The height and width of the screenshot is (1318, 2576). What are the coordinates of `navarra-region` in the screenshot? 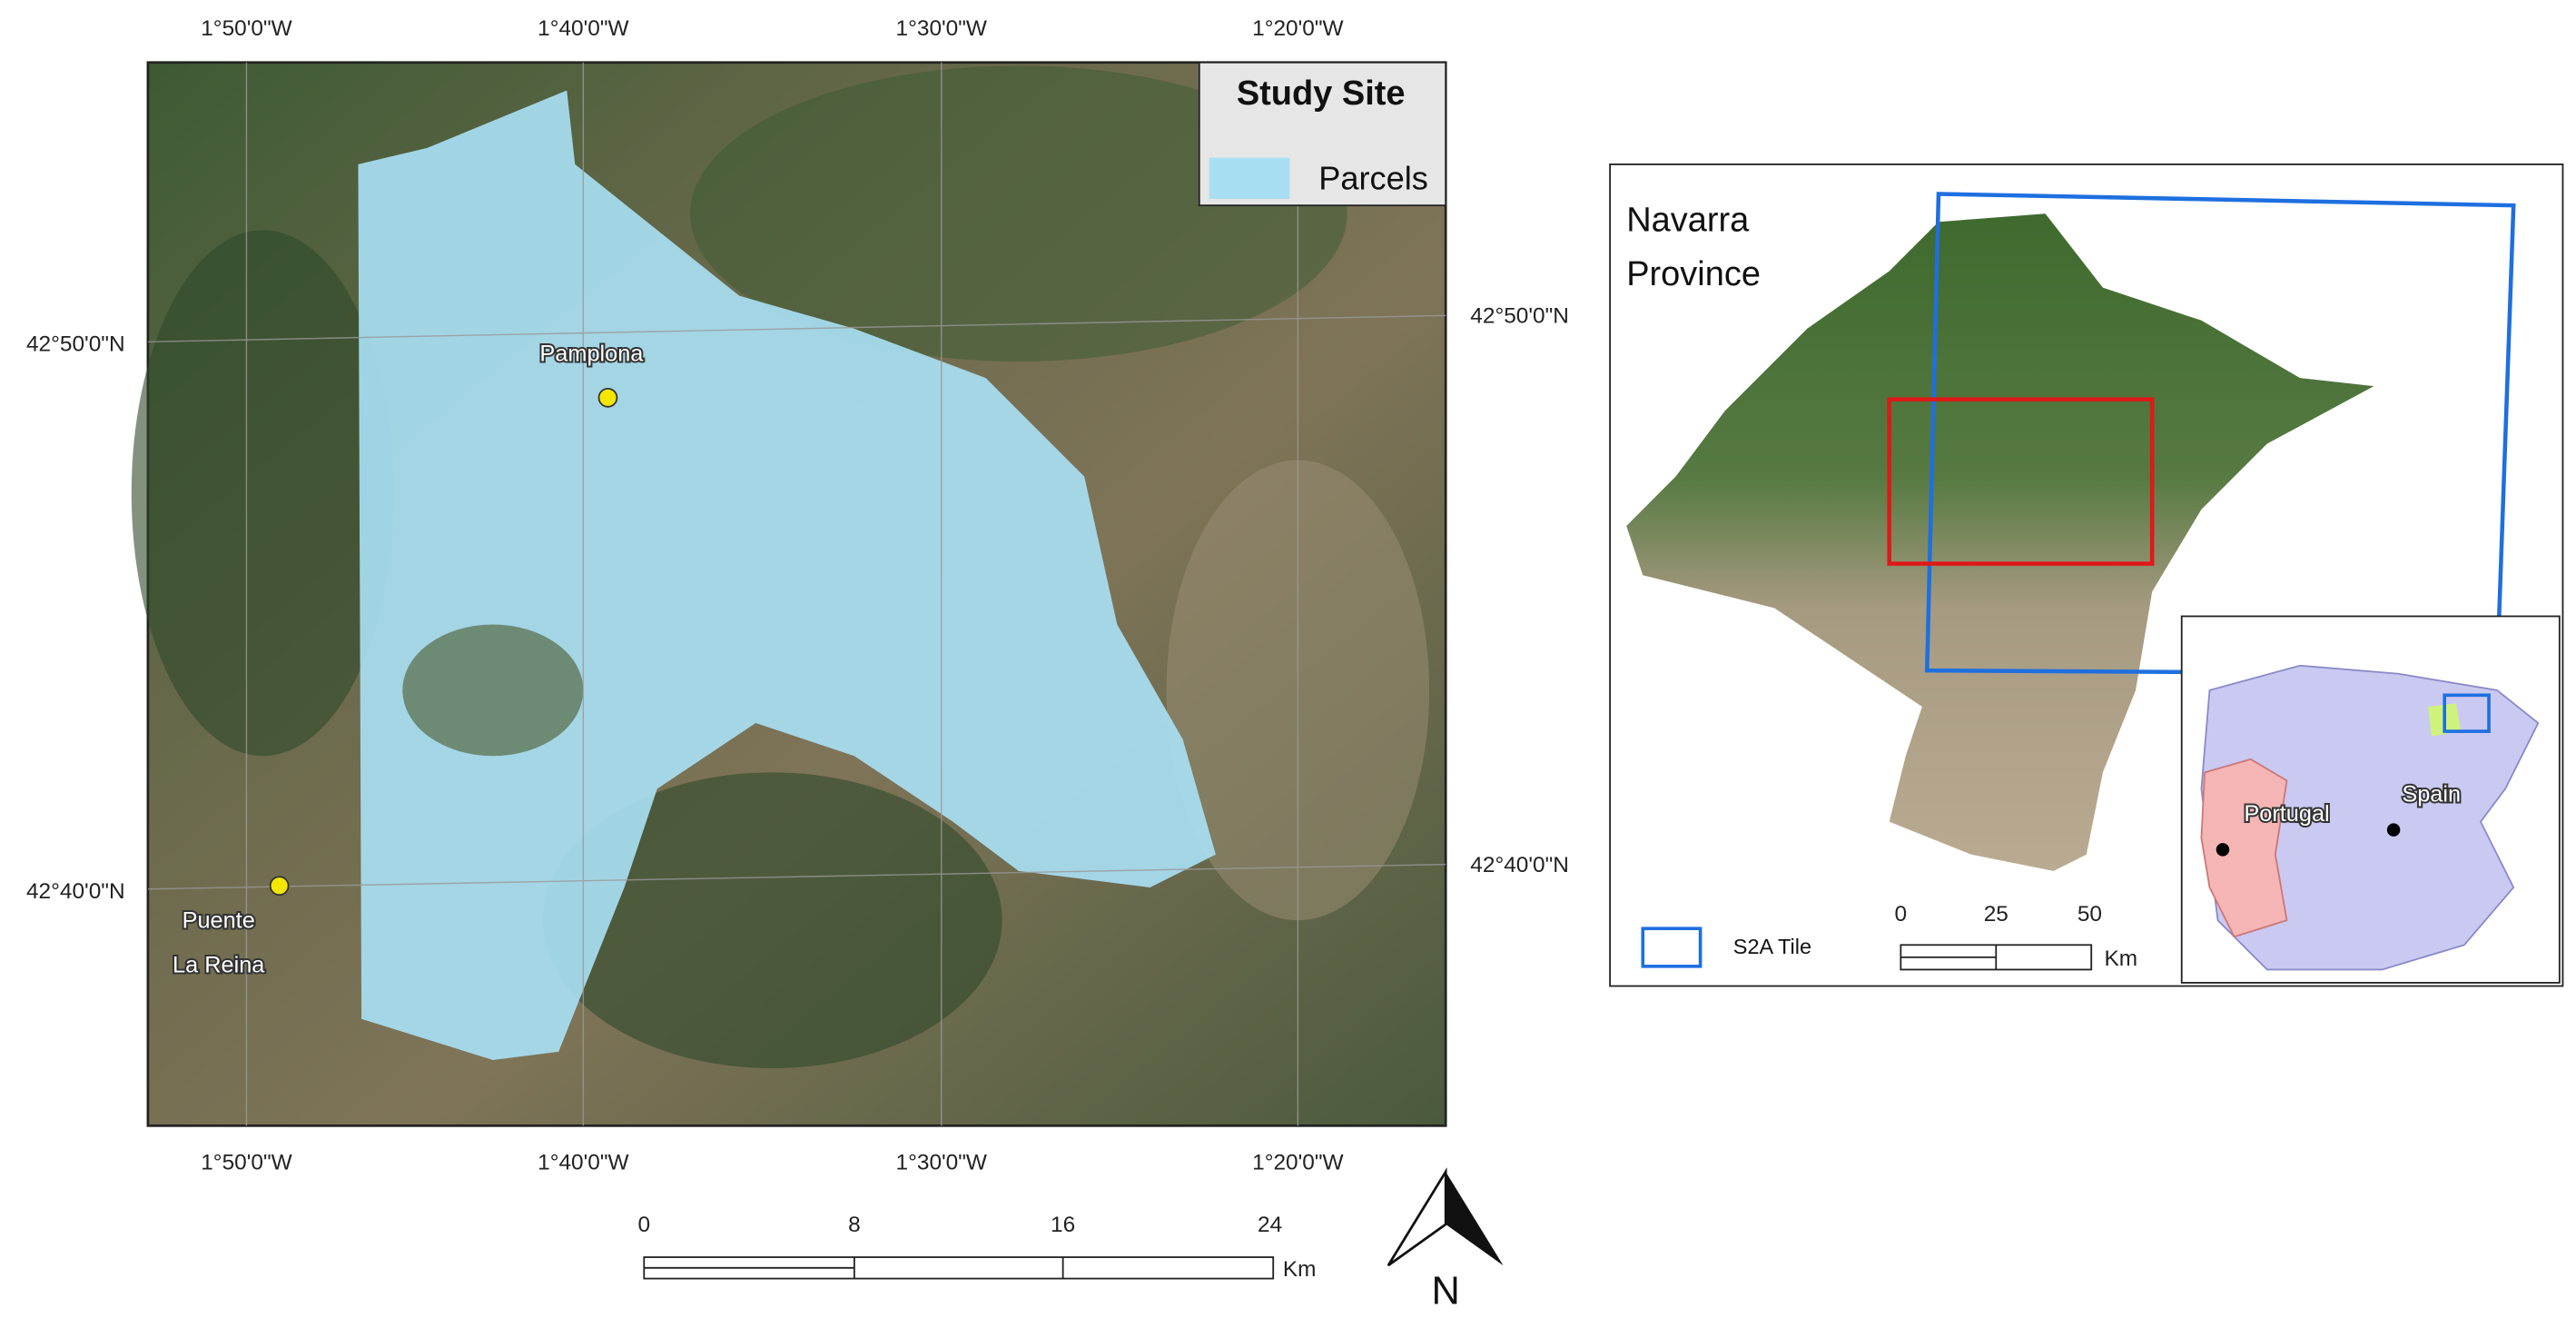 It's located at (2000, 542).